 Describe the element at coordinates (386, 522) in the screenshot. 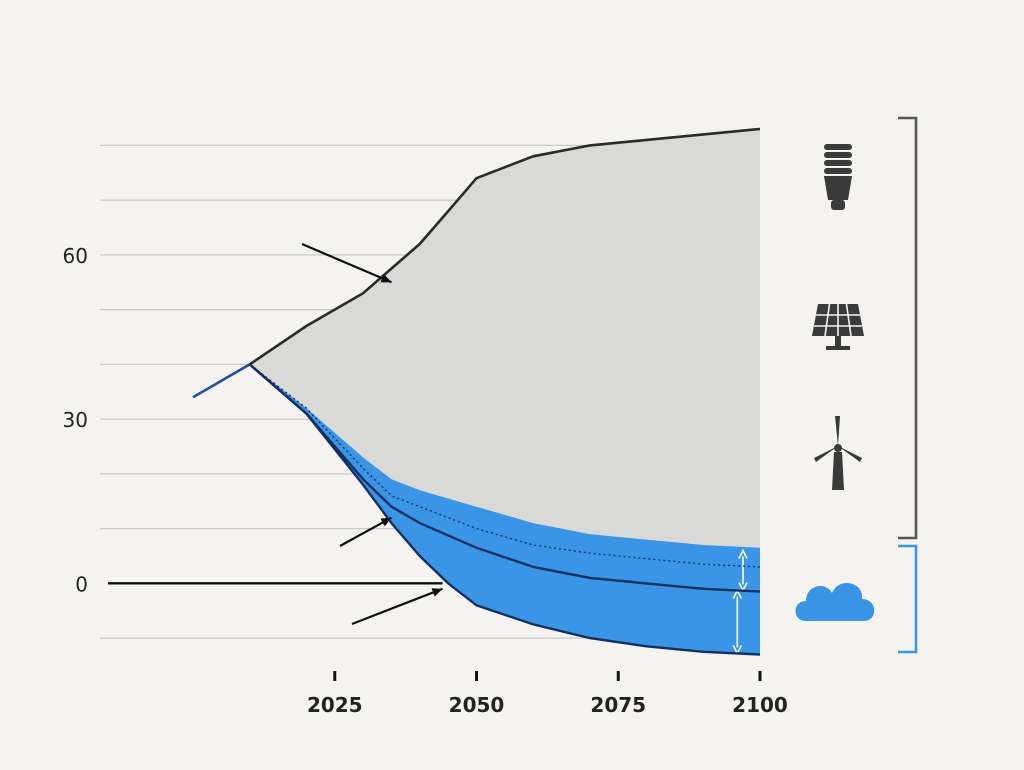

I see `path-2c-arrow-head` at that location.